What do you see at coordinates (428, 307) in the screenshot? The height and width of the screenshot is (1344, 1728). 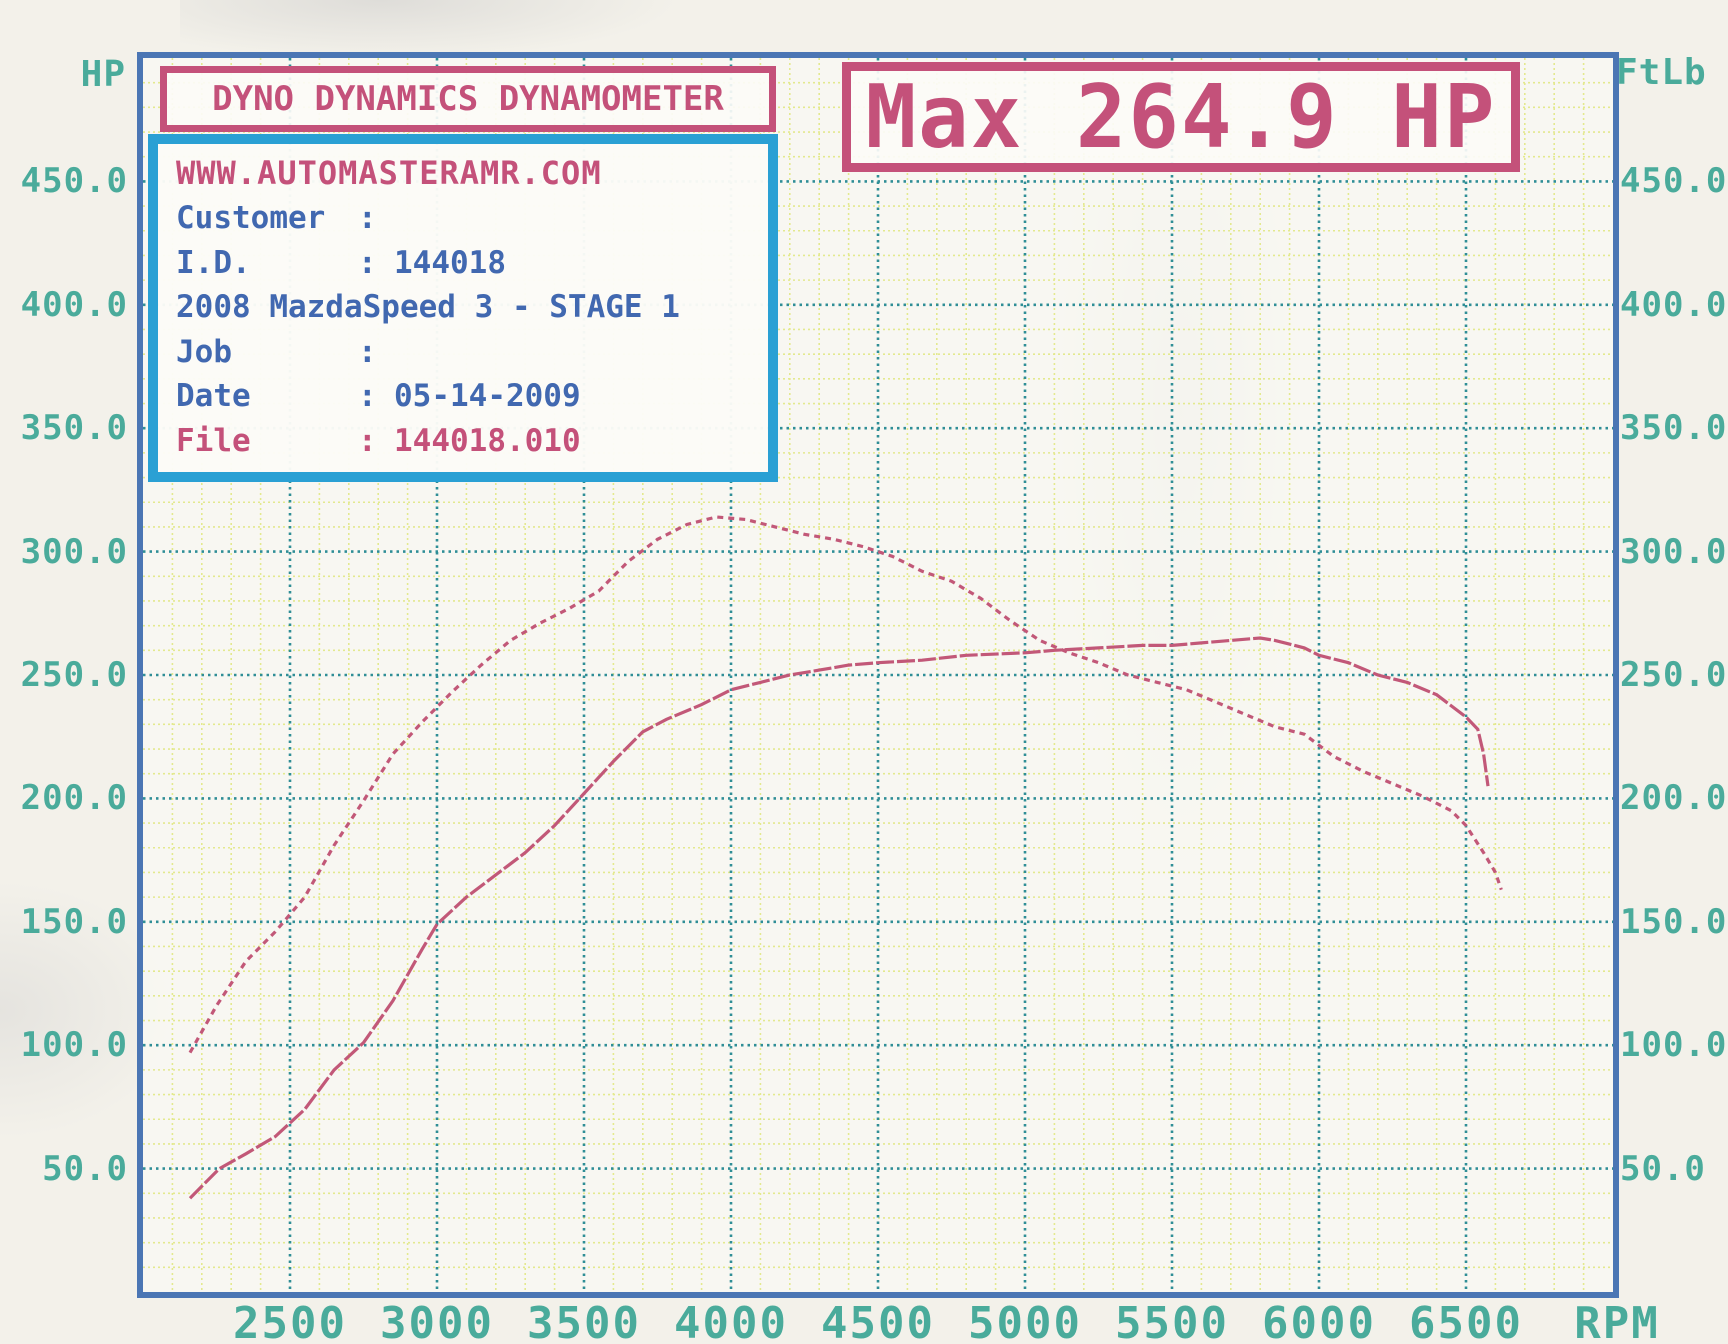 I see `info-row-vehicle: 2008 MazdaSpeed 3 - STAGE 1` at bounding box center [428, 307].